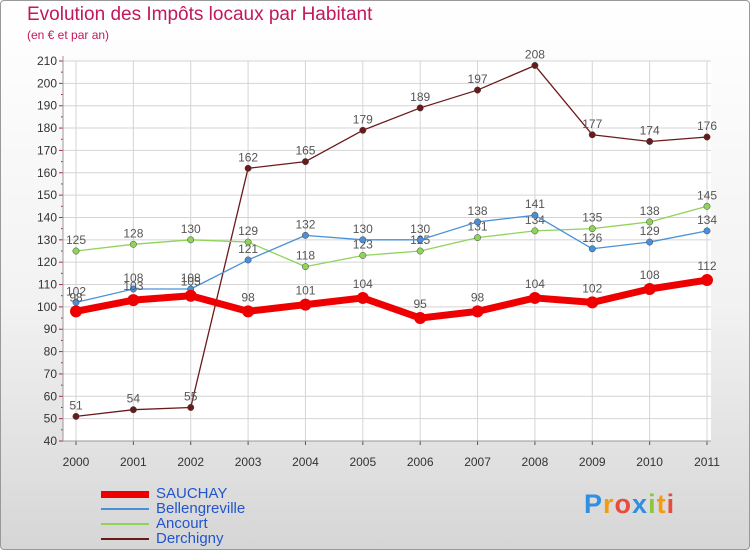 This screenshot has width=750, height=550. Describe the element at coordinates (133, 286) in the screenshot. I see `data-label: 103` at that location.